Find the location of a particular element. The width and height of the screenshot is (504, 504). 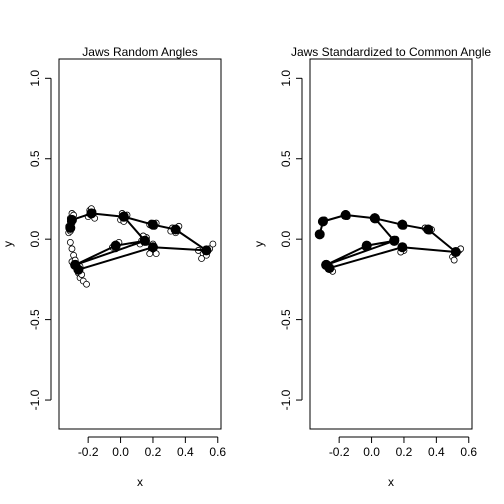

panel-title: Jaws Random Angles is located at coordinates (139, 52).